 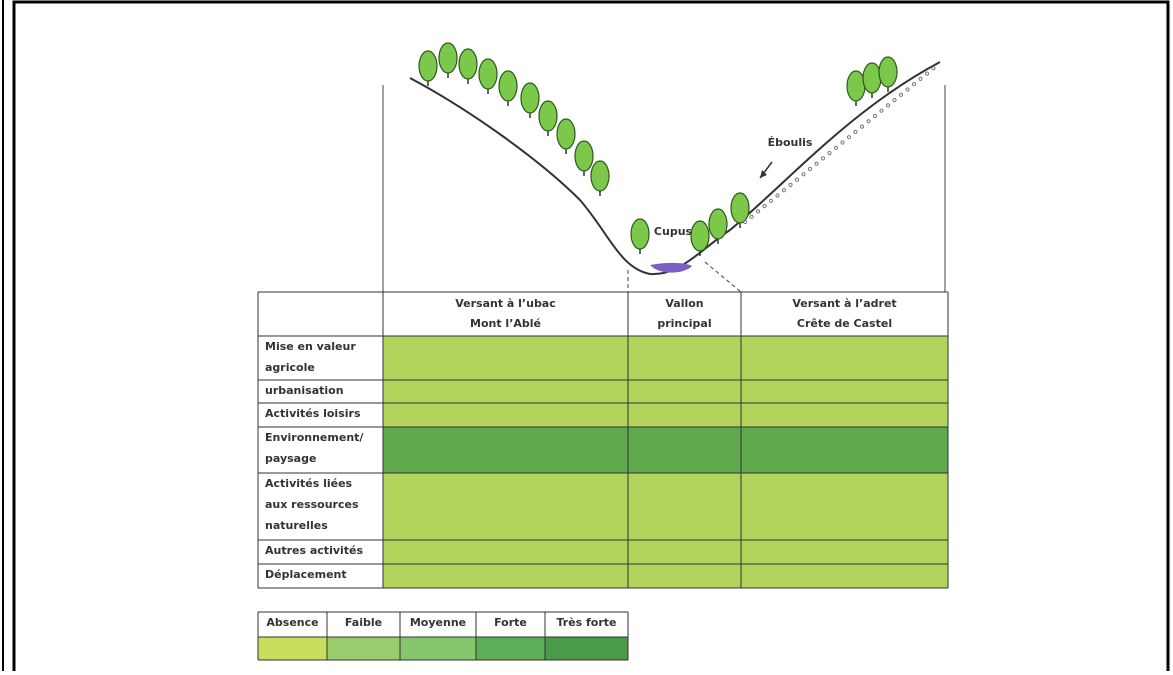 I want to click on valley-profile, so click(x=675, y=168).